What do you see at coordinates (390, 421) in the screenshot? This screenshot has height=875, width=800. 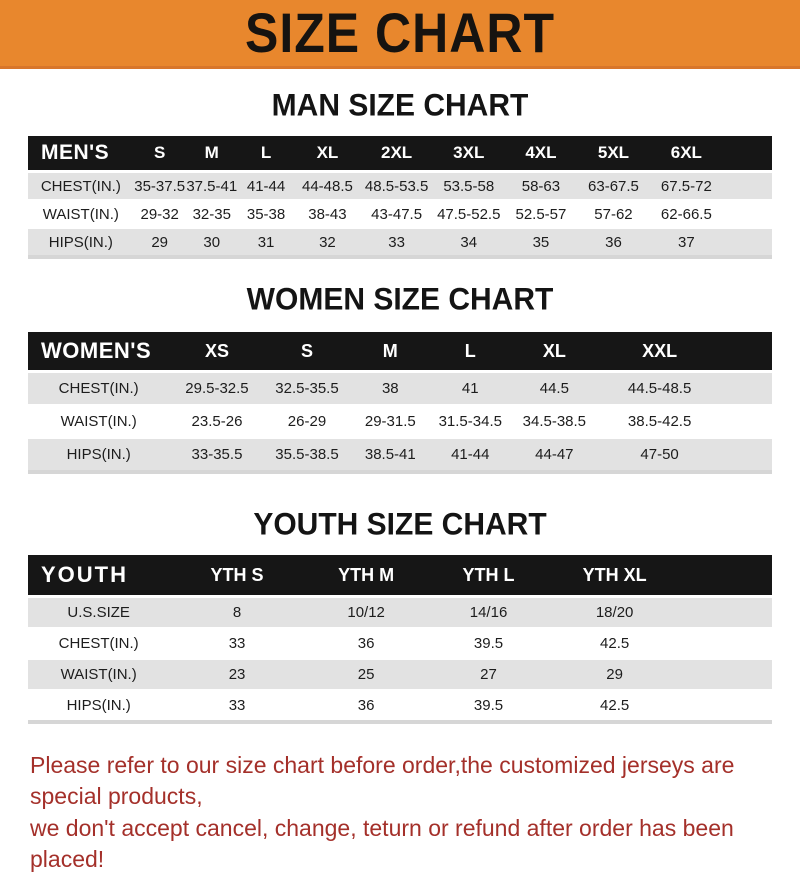 I see `size-value: 29-31.5` at bounding box center [390, 421].